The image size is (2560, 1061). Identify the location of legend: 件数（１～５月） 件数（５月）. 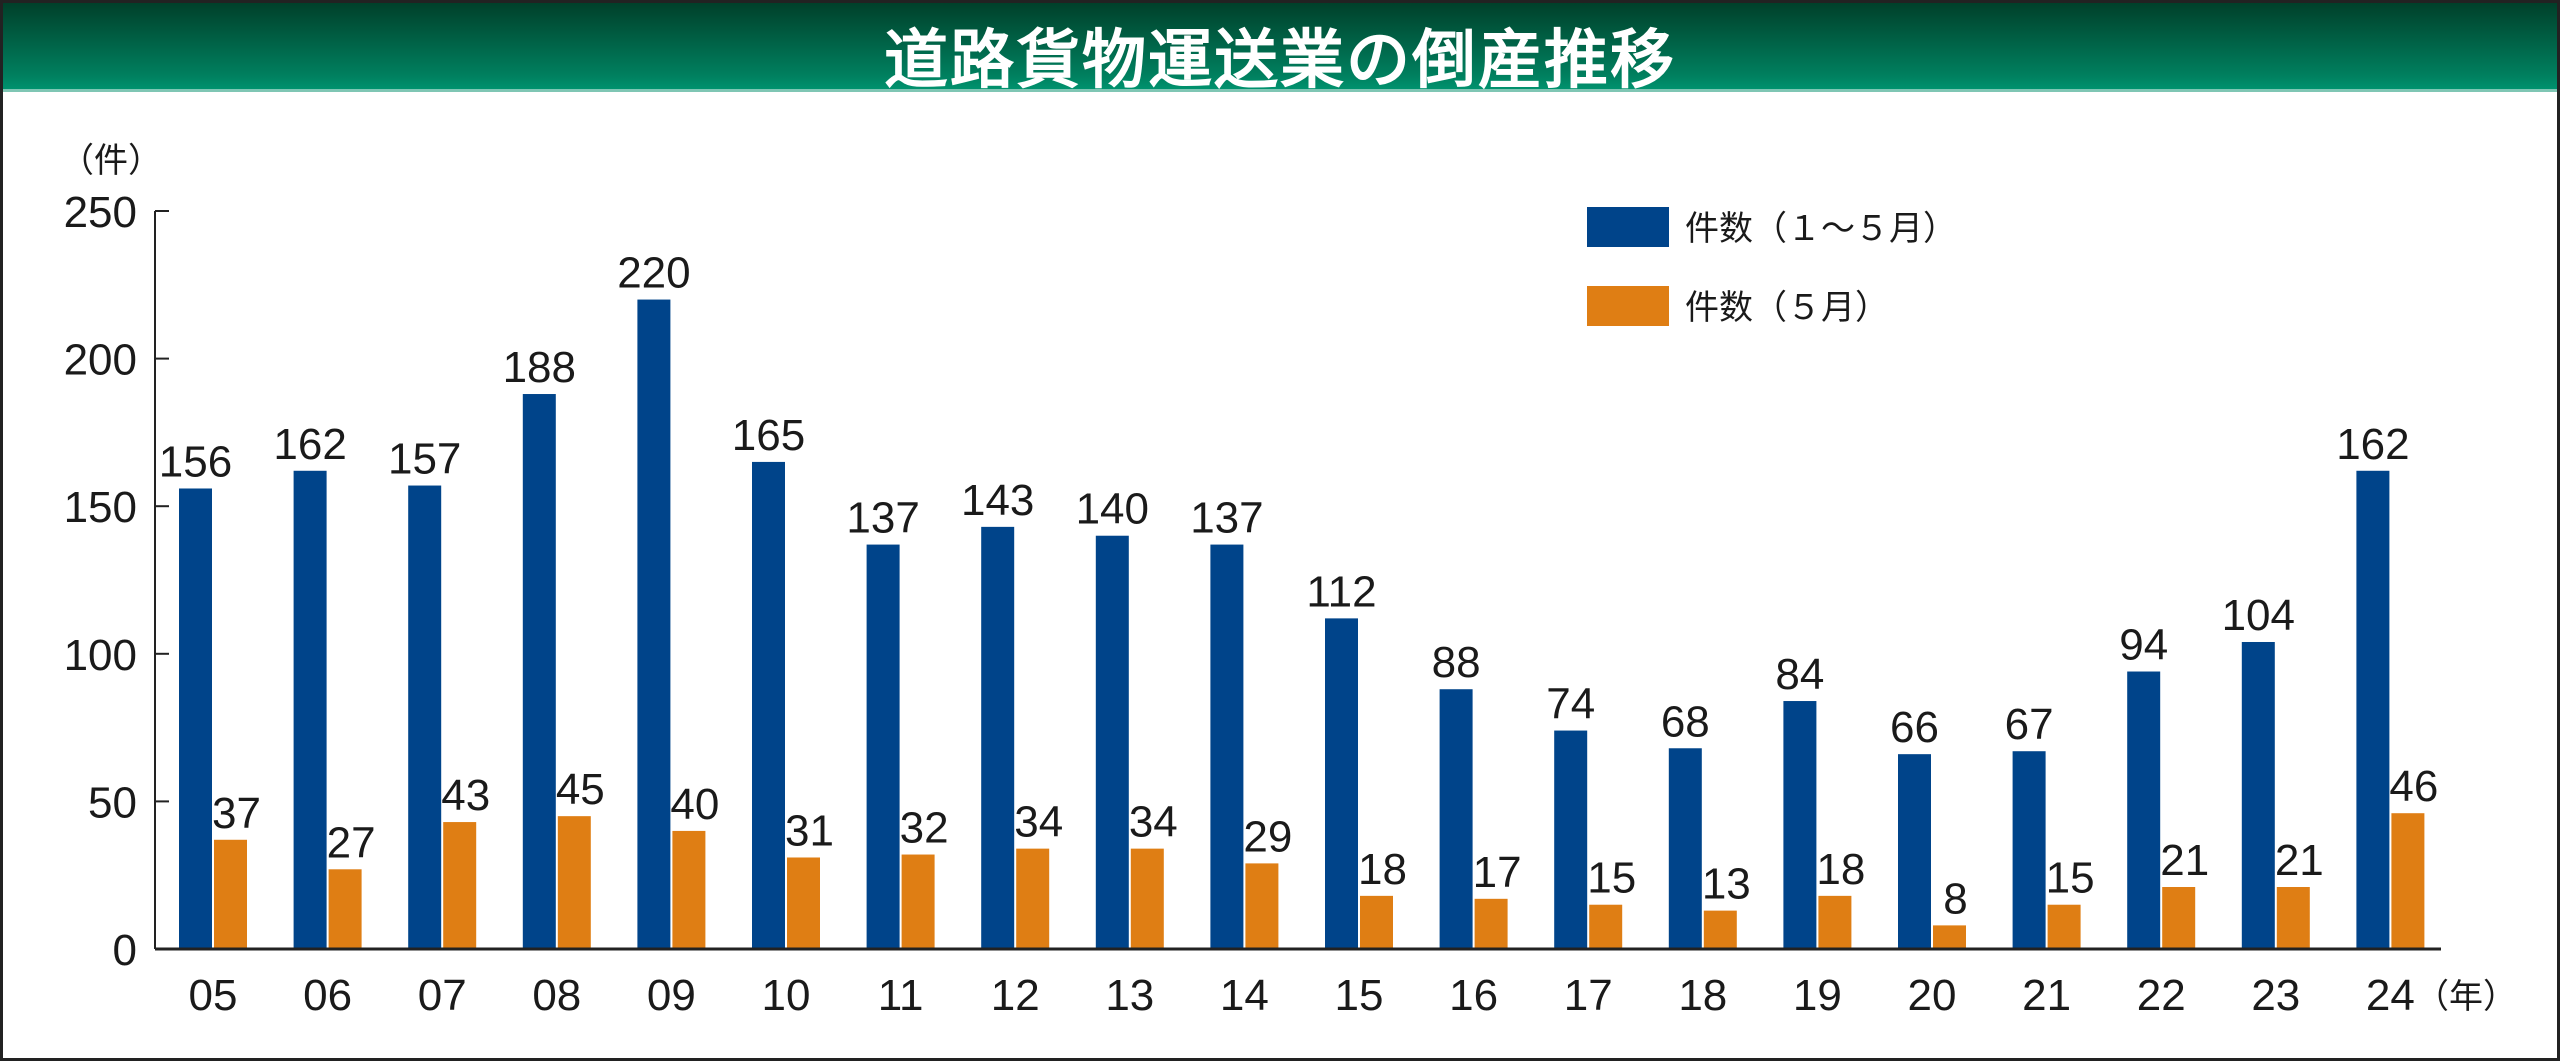
(1772, 267).